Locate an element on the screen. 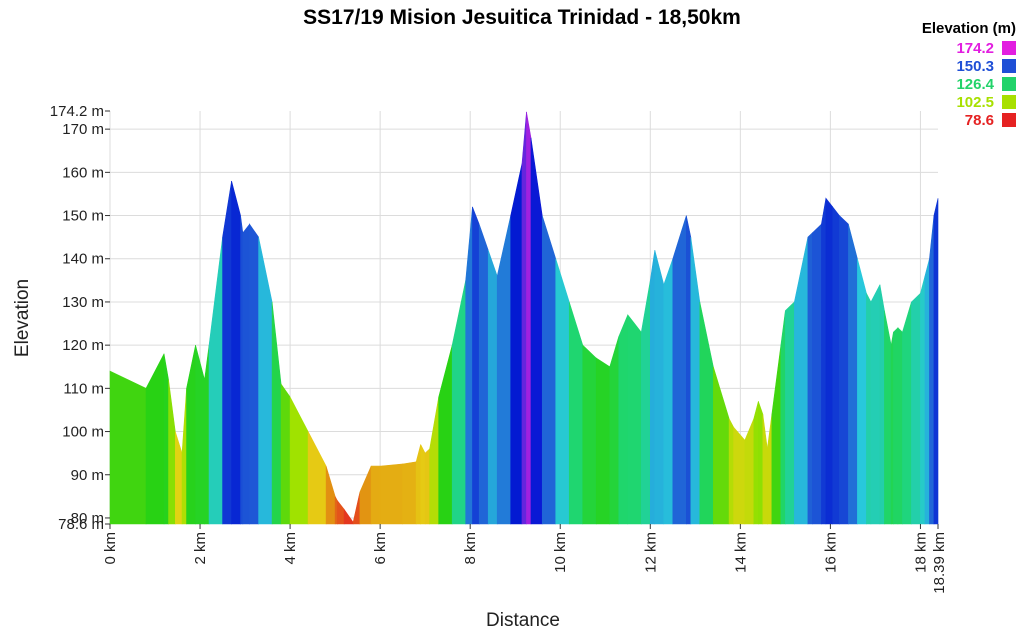 The height and width of the screenshot is (633, 1024). y-tick-label: 78.6 m is located at coordinates (81, 524).